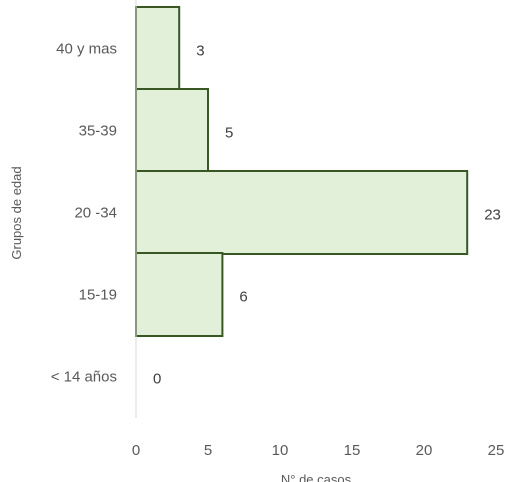 This screenshot has height=482, width=507. Describe the element at coordinates (200, 51) in the screenshot. I see `value-label-0: 3` at that location.